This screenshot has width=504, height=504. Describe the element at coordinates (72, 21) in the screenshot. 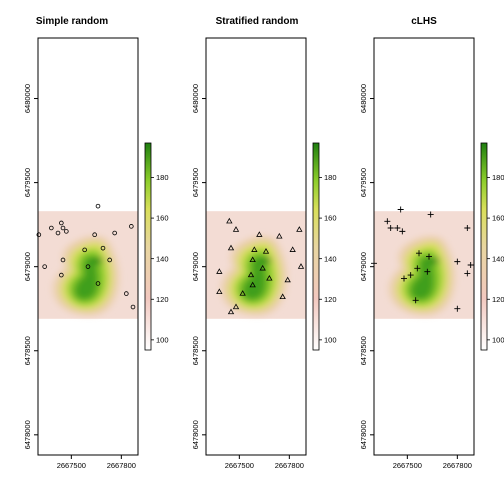

I see `panel-title: Simple random` at that location.